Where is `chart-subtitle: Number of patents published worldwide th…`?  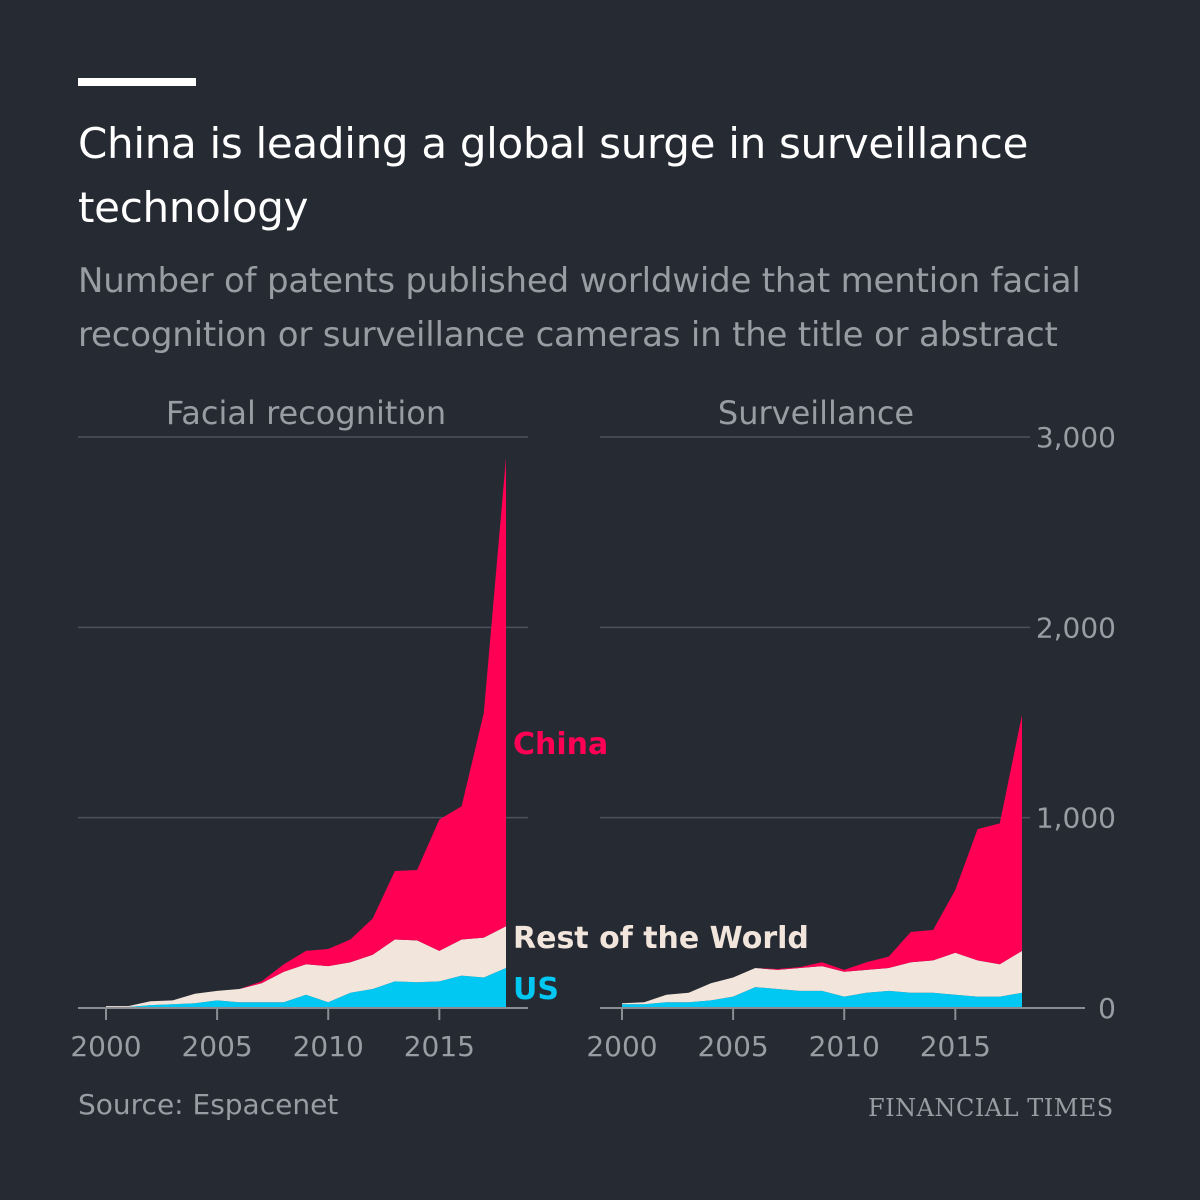
chart-subtitle: Number of patents published worldwide th… is located at coordinates (579, 308).